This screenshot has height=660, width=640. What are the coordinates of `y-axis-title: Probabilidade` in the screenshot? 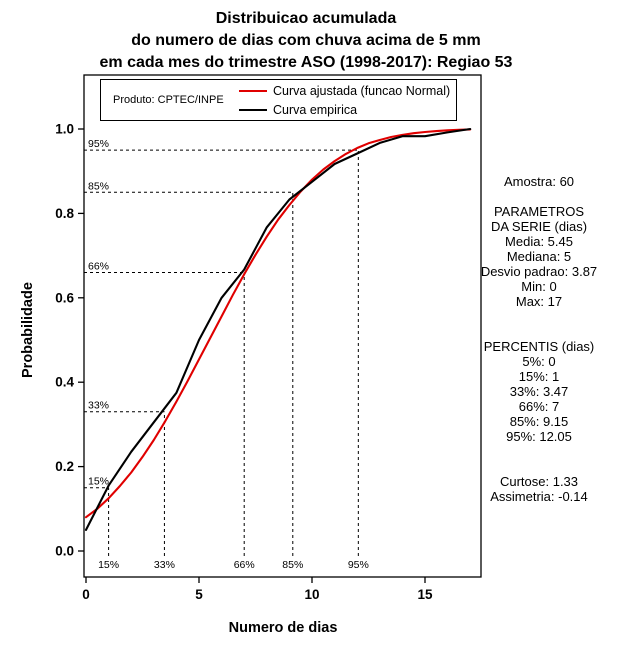 It's located at (28, 330).